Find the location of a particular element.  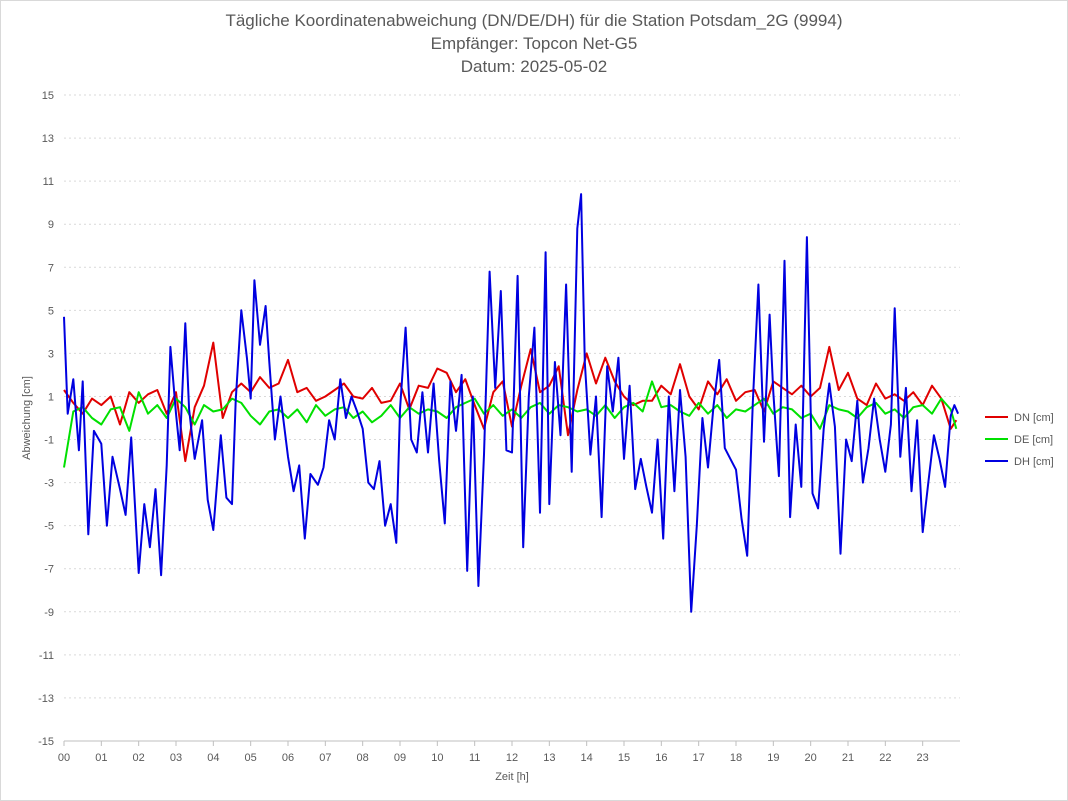

chart-subtitle-receiver: Empfänger: Topcon Net-G5 is located at coordinates (534, 43).